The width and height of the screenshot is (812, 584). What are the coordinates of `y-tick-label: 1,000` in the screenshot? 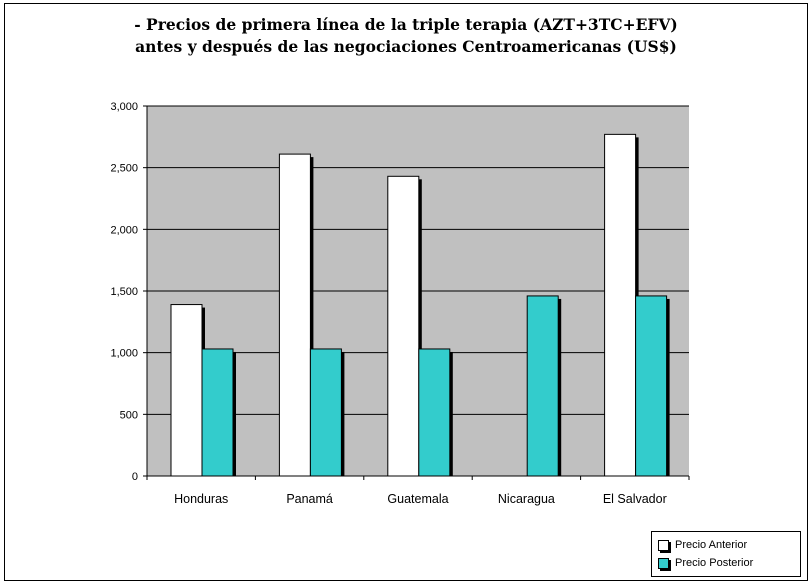 It's located at (124, 354).